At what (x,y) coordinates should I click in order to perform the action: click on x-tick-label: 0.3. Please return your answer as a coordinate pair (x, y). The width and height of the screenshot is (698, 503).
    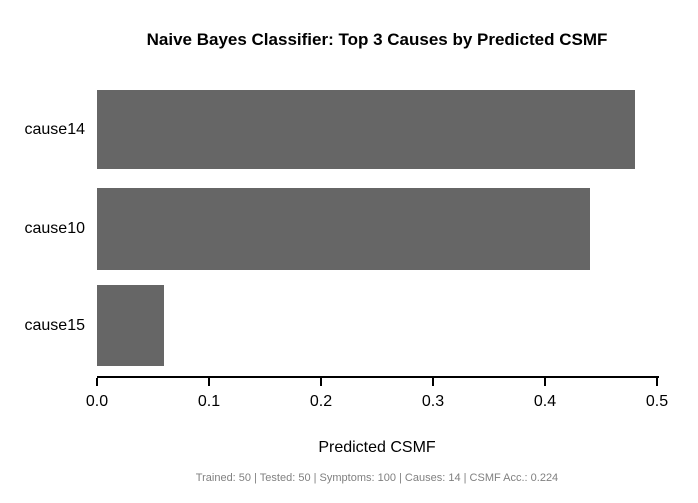
    Looking at the image, I should click on (433, 401).